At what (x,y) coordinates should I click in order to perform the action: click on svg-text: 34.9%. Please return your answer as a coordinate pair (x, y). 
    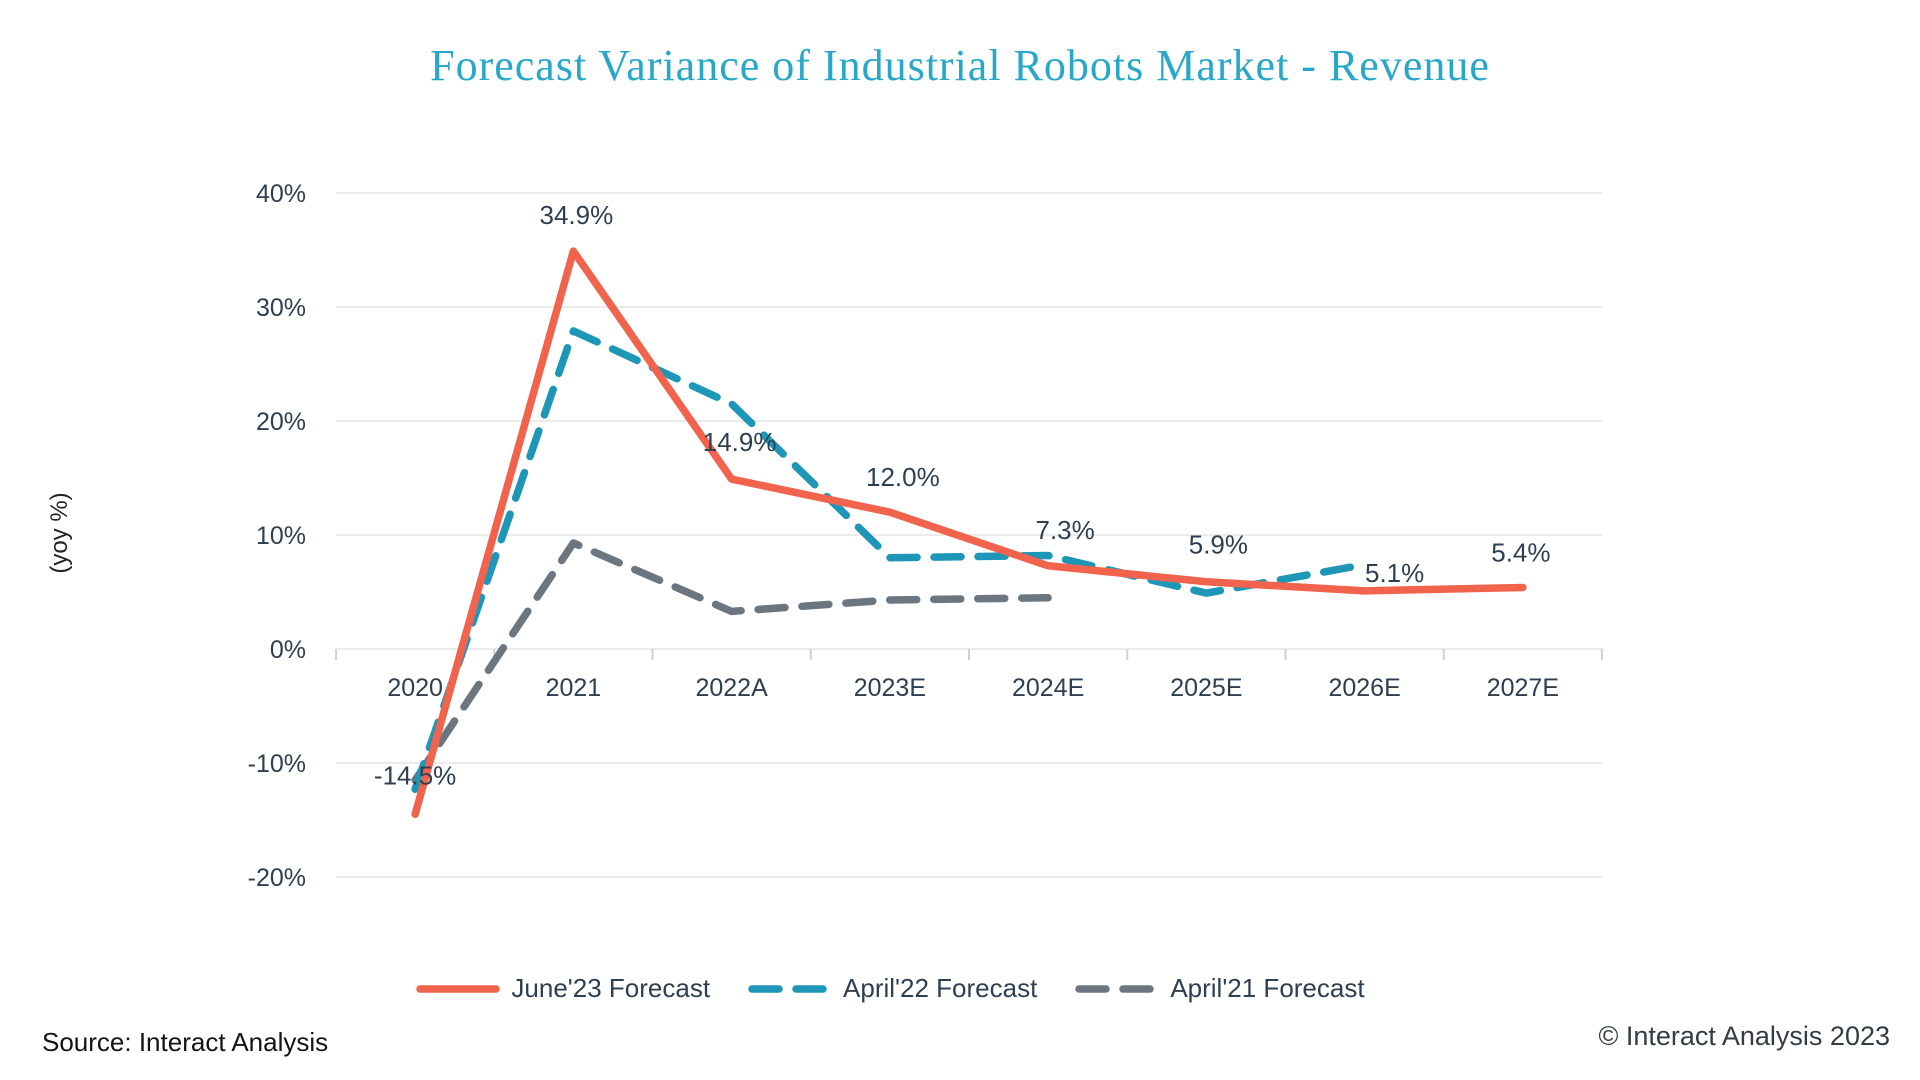
    Looking at the image, I should click on (577, 215).